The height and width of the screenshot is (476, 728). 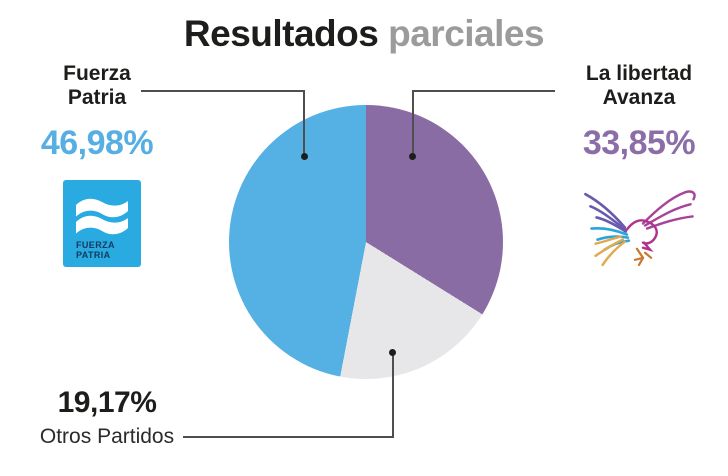 I want to click on callout-line-fuerza-patria-horizontal, so click(x=223, y=91).